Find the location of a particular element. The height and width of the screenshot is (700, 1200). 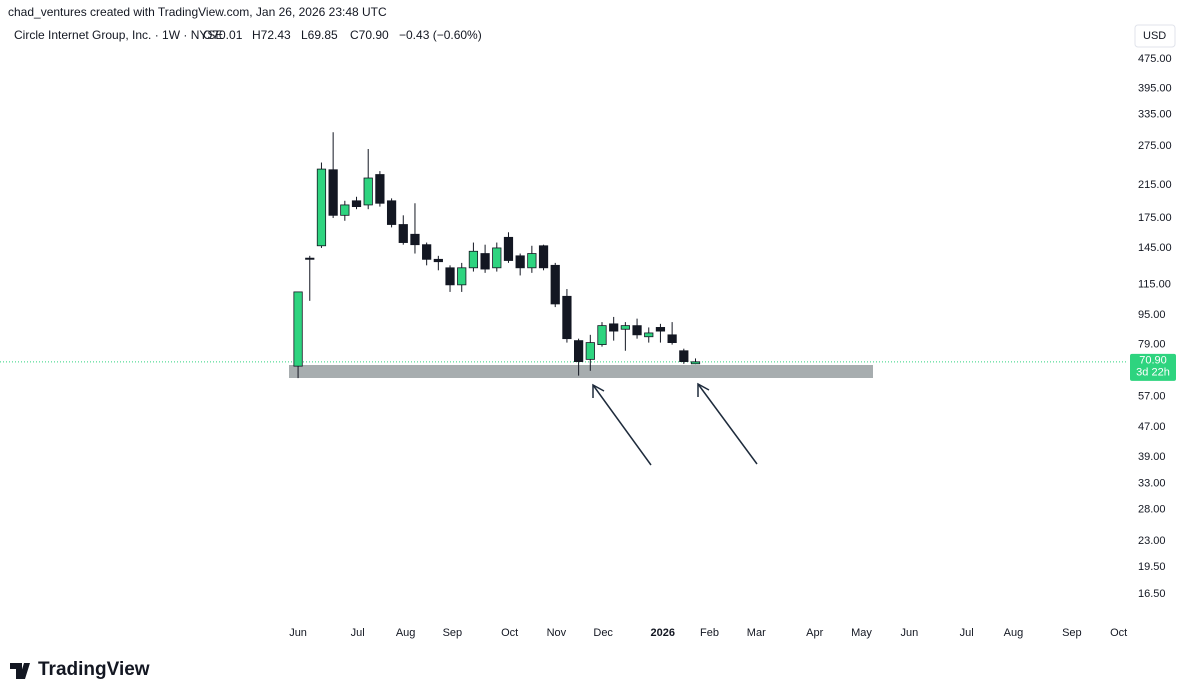

currency-box is located at coordinates (1155, 36).